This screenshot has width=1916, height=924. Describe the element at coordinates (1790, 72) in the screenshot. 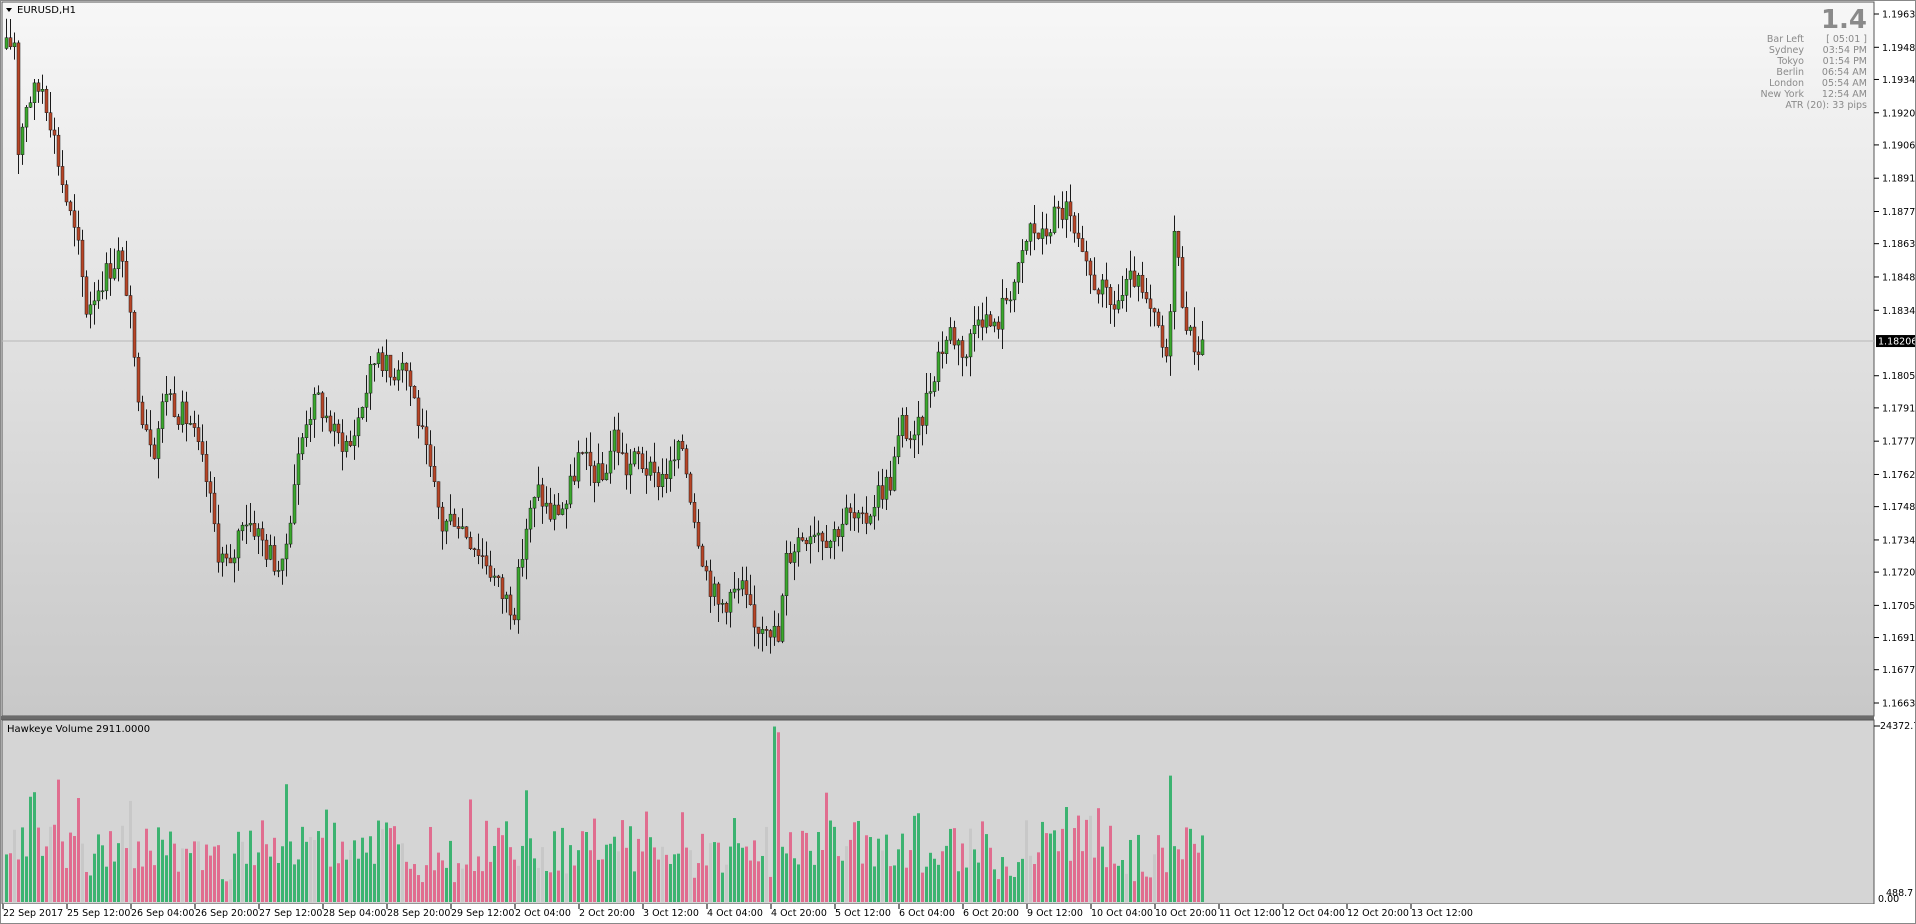

I see `info-row-label: Berlin` at that location.